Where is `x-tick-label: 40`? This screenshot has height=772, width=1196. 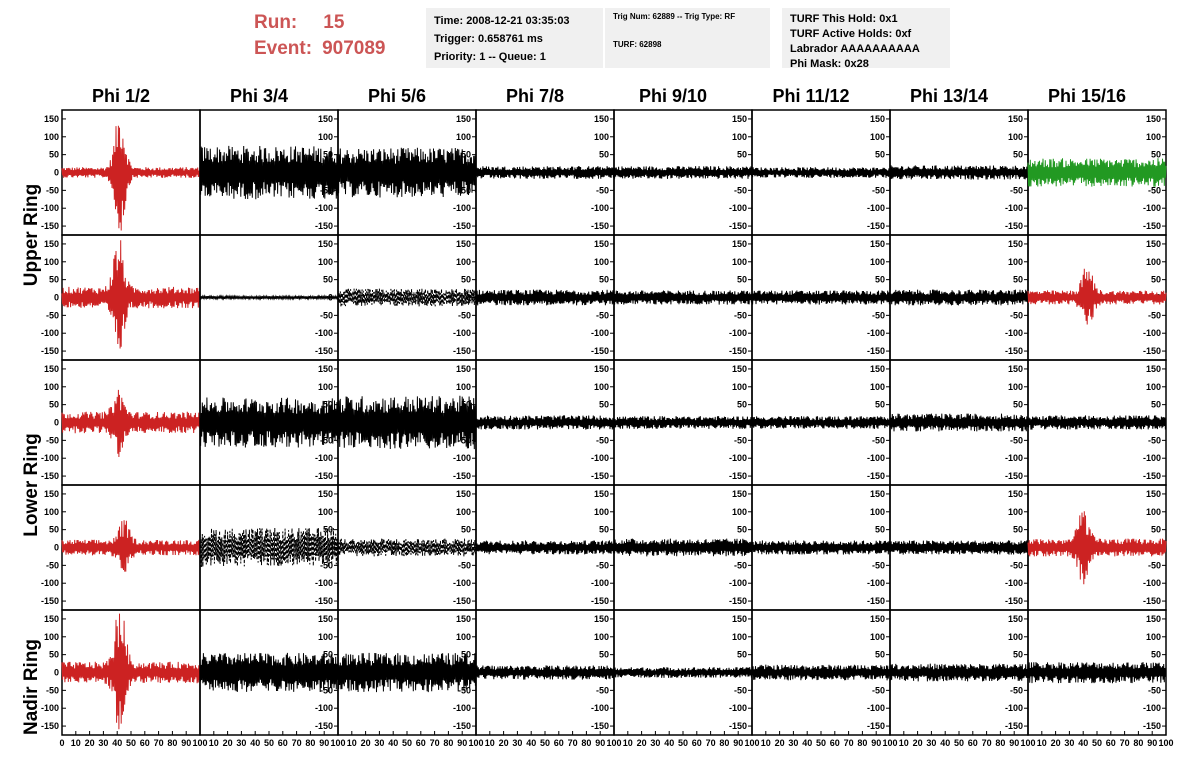 x-tick-label: 40 is located at coordinates (807, 743).